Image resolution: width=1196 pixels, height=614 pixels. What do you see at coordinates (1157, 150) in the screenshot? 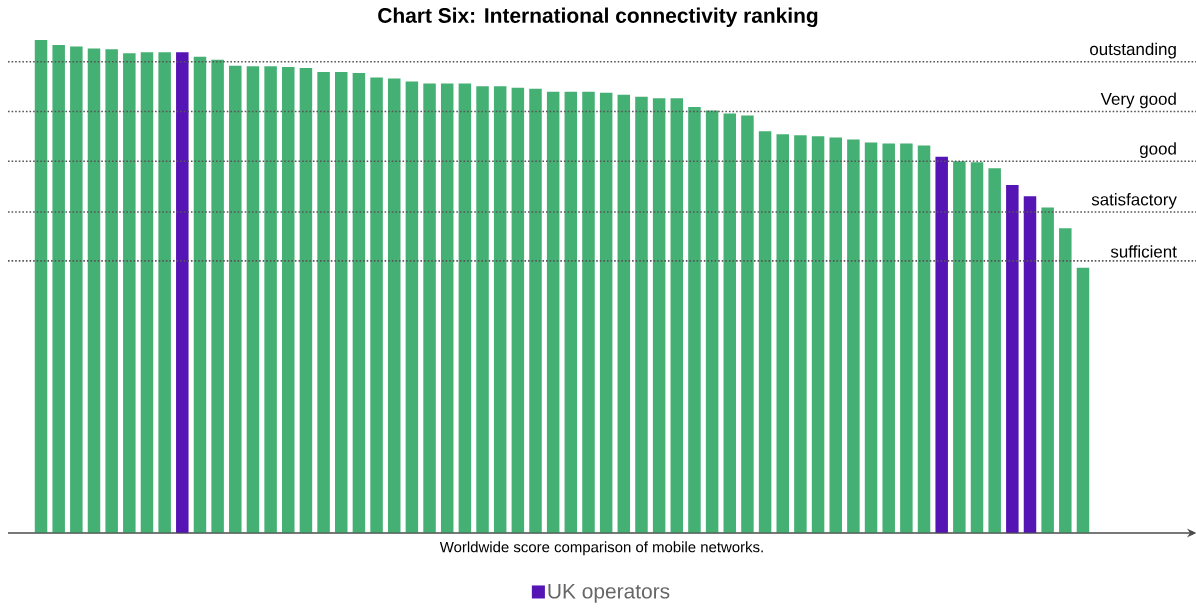
I see `ref-line-label: good` at bounding box center [1157, 150].